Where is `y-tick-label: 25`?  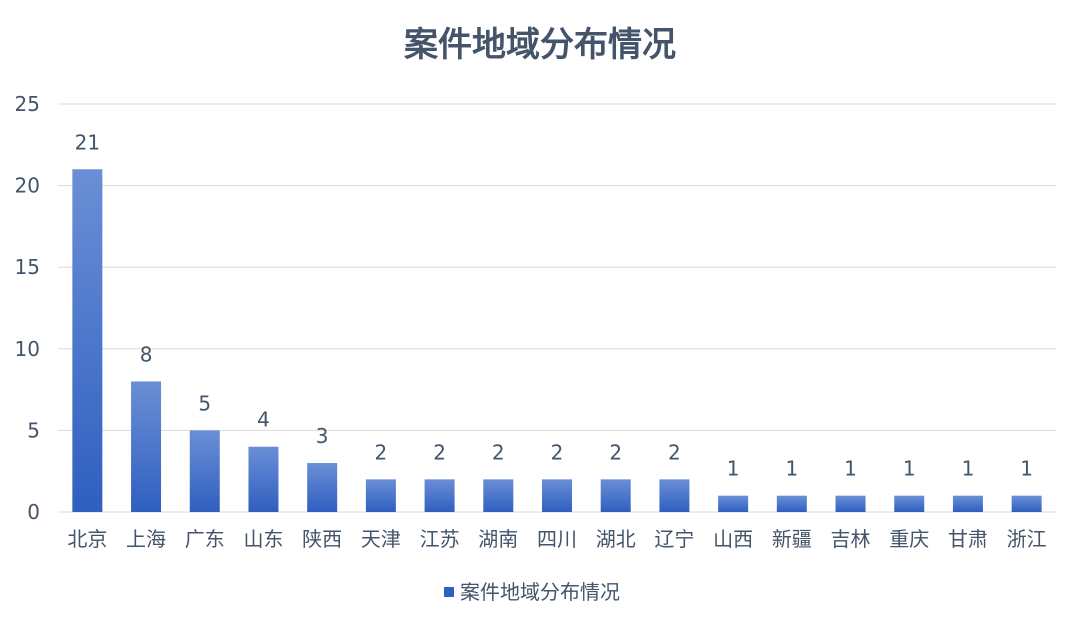
y-tick-label: 25 is located at coordinates (27, 104).